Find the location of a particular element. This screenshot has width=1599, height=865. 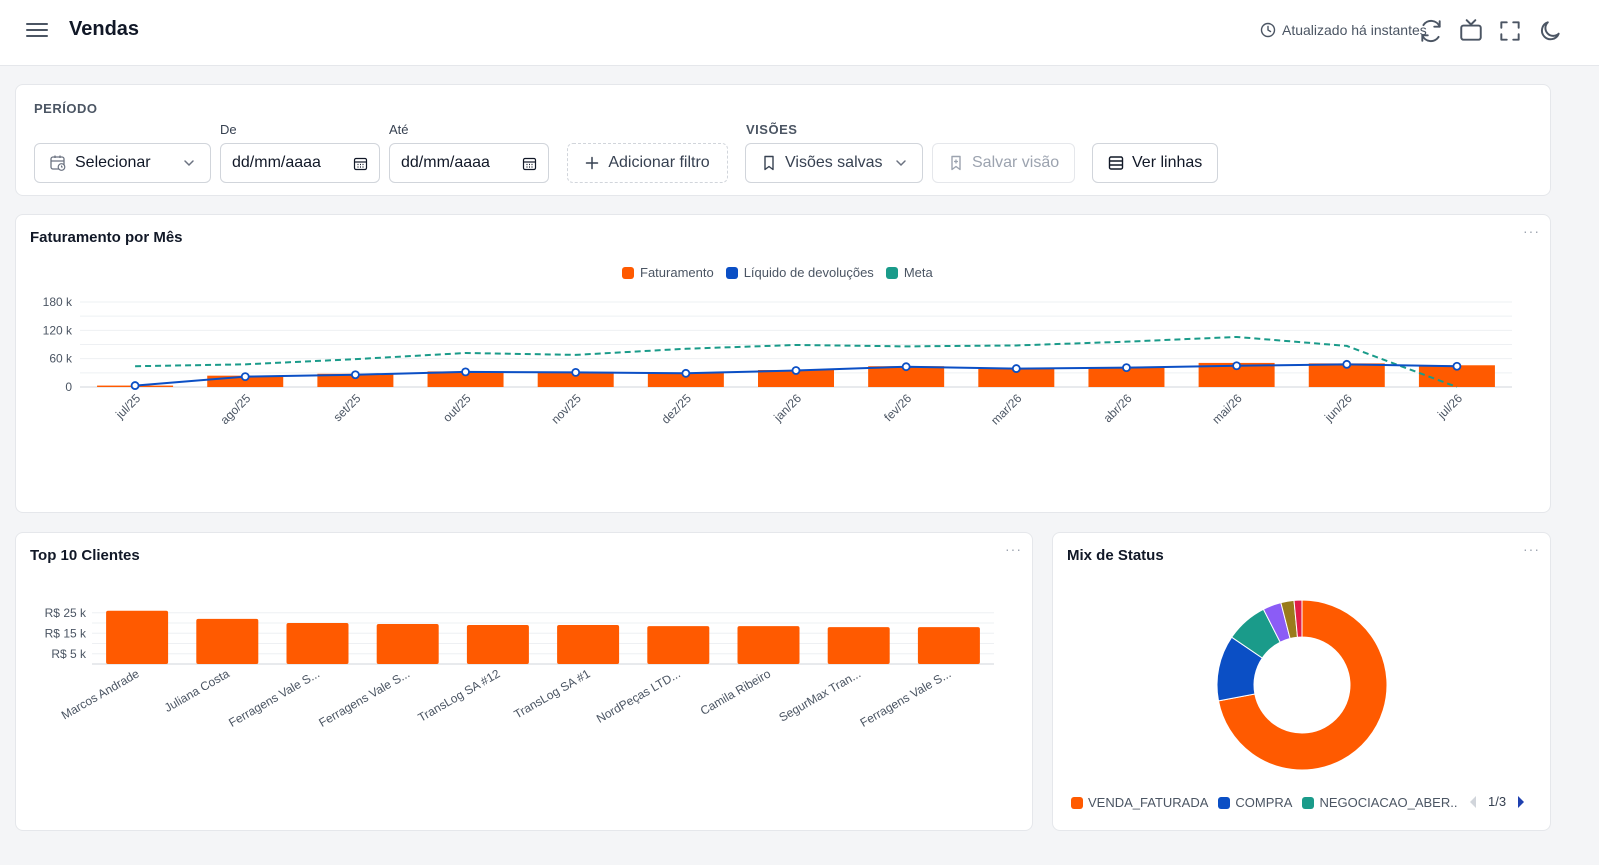

period-select: Selecionar is located at coordinates (122, 163).